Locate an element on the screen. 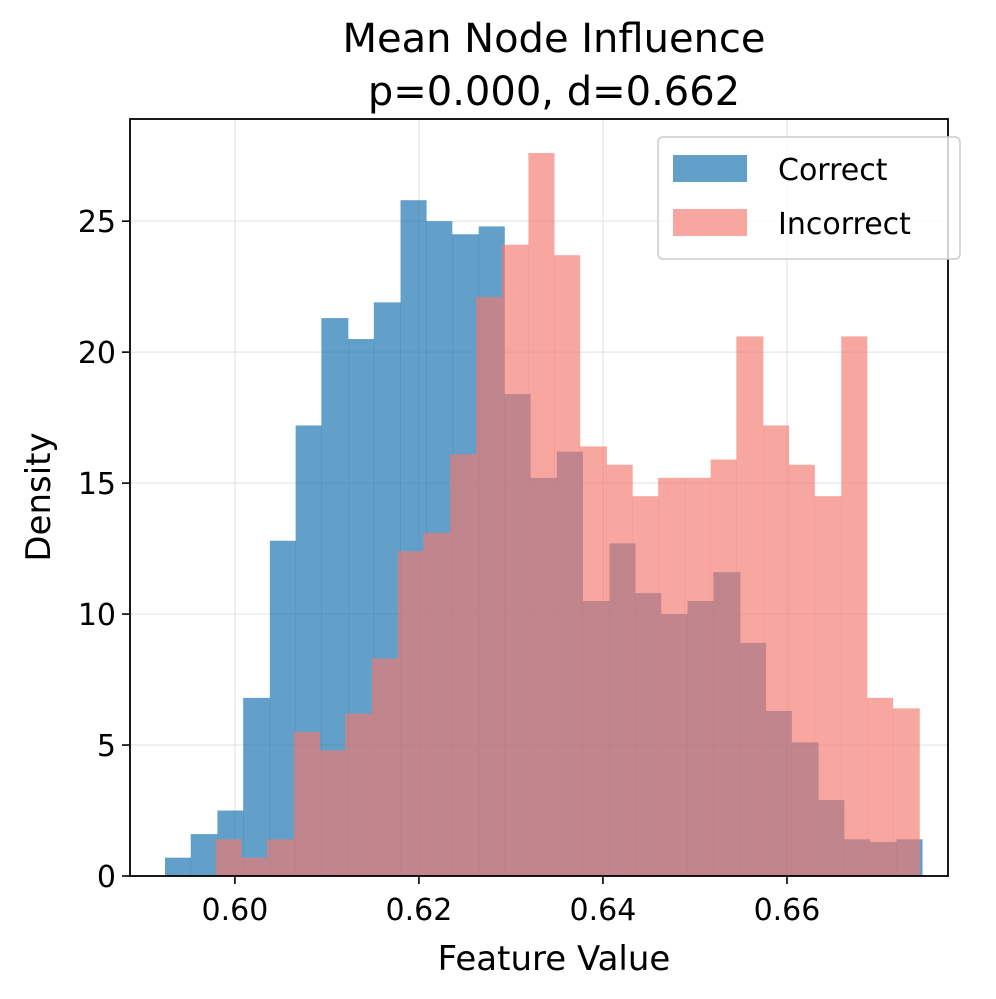  legend-swatch-correct is located at coordinates (710, 168).